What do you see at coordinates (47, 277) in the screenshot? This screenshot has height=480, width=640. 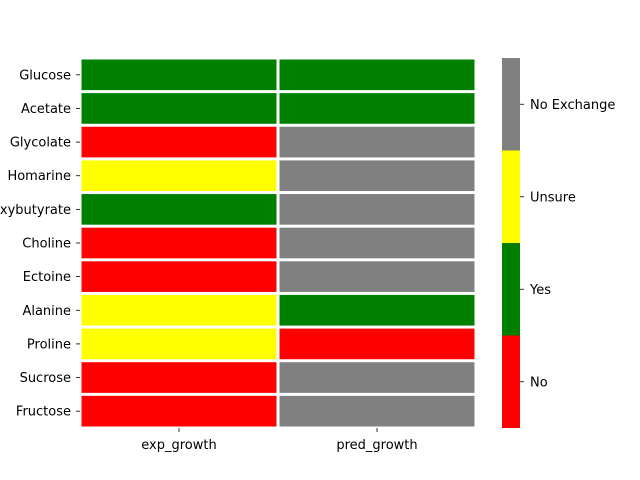 I see `row-label: Ectoine` at bounding box center [47, 277].